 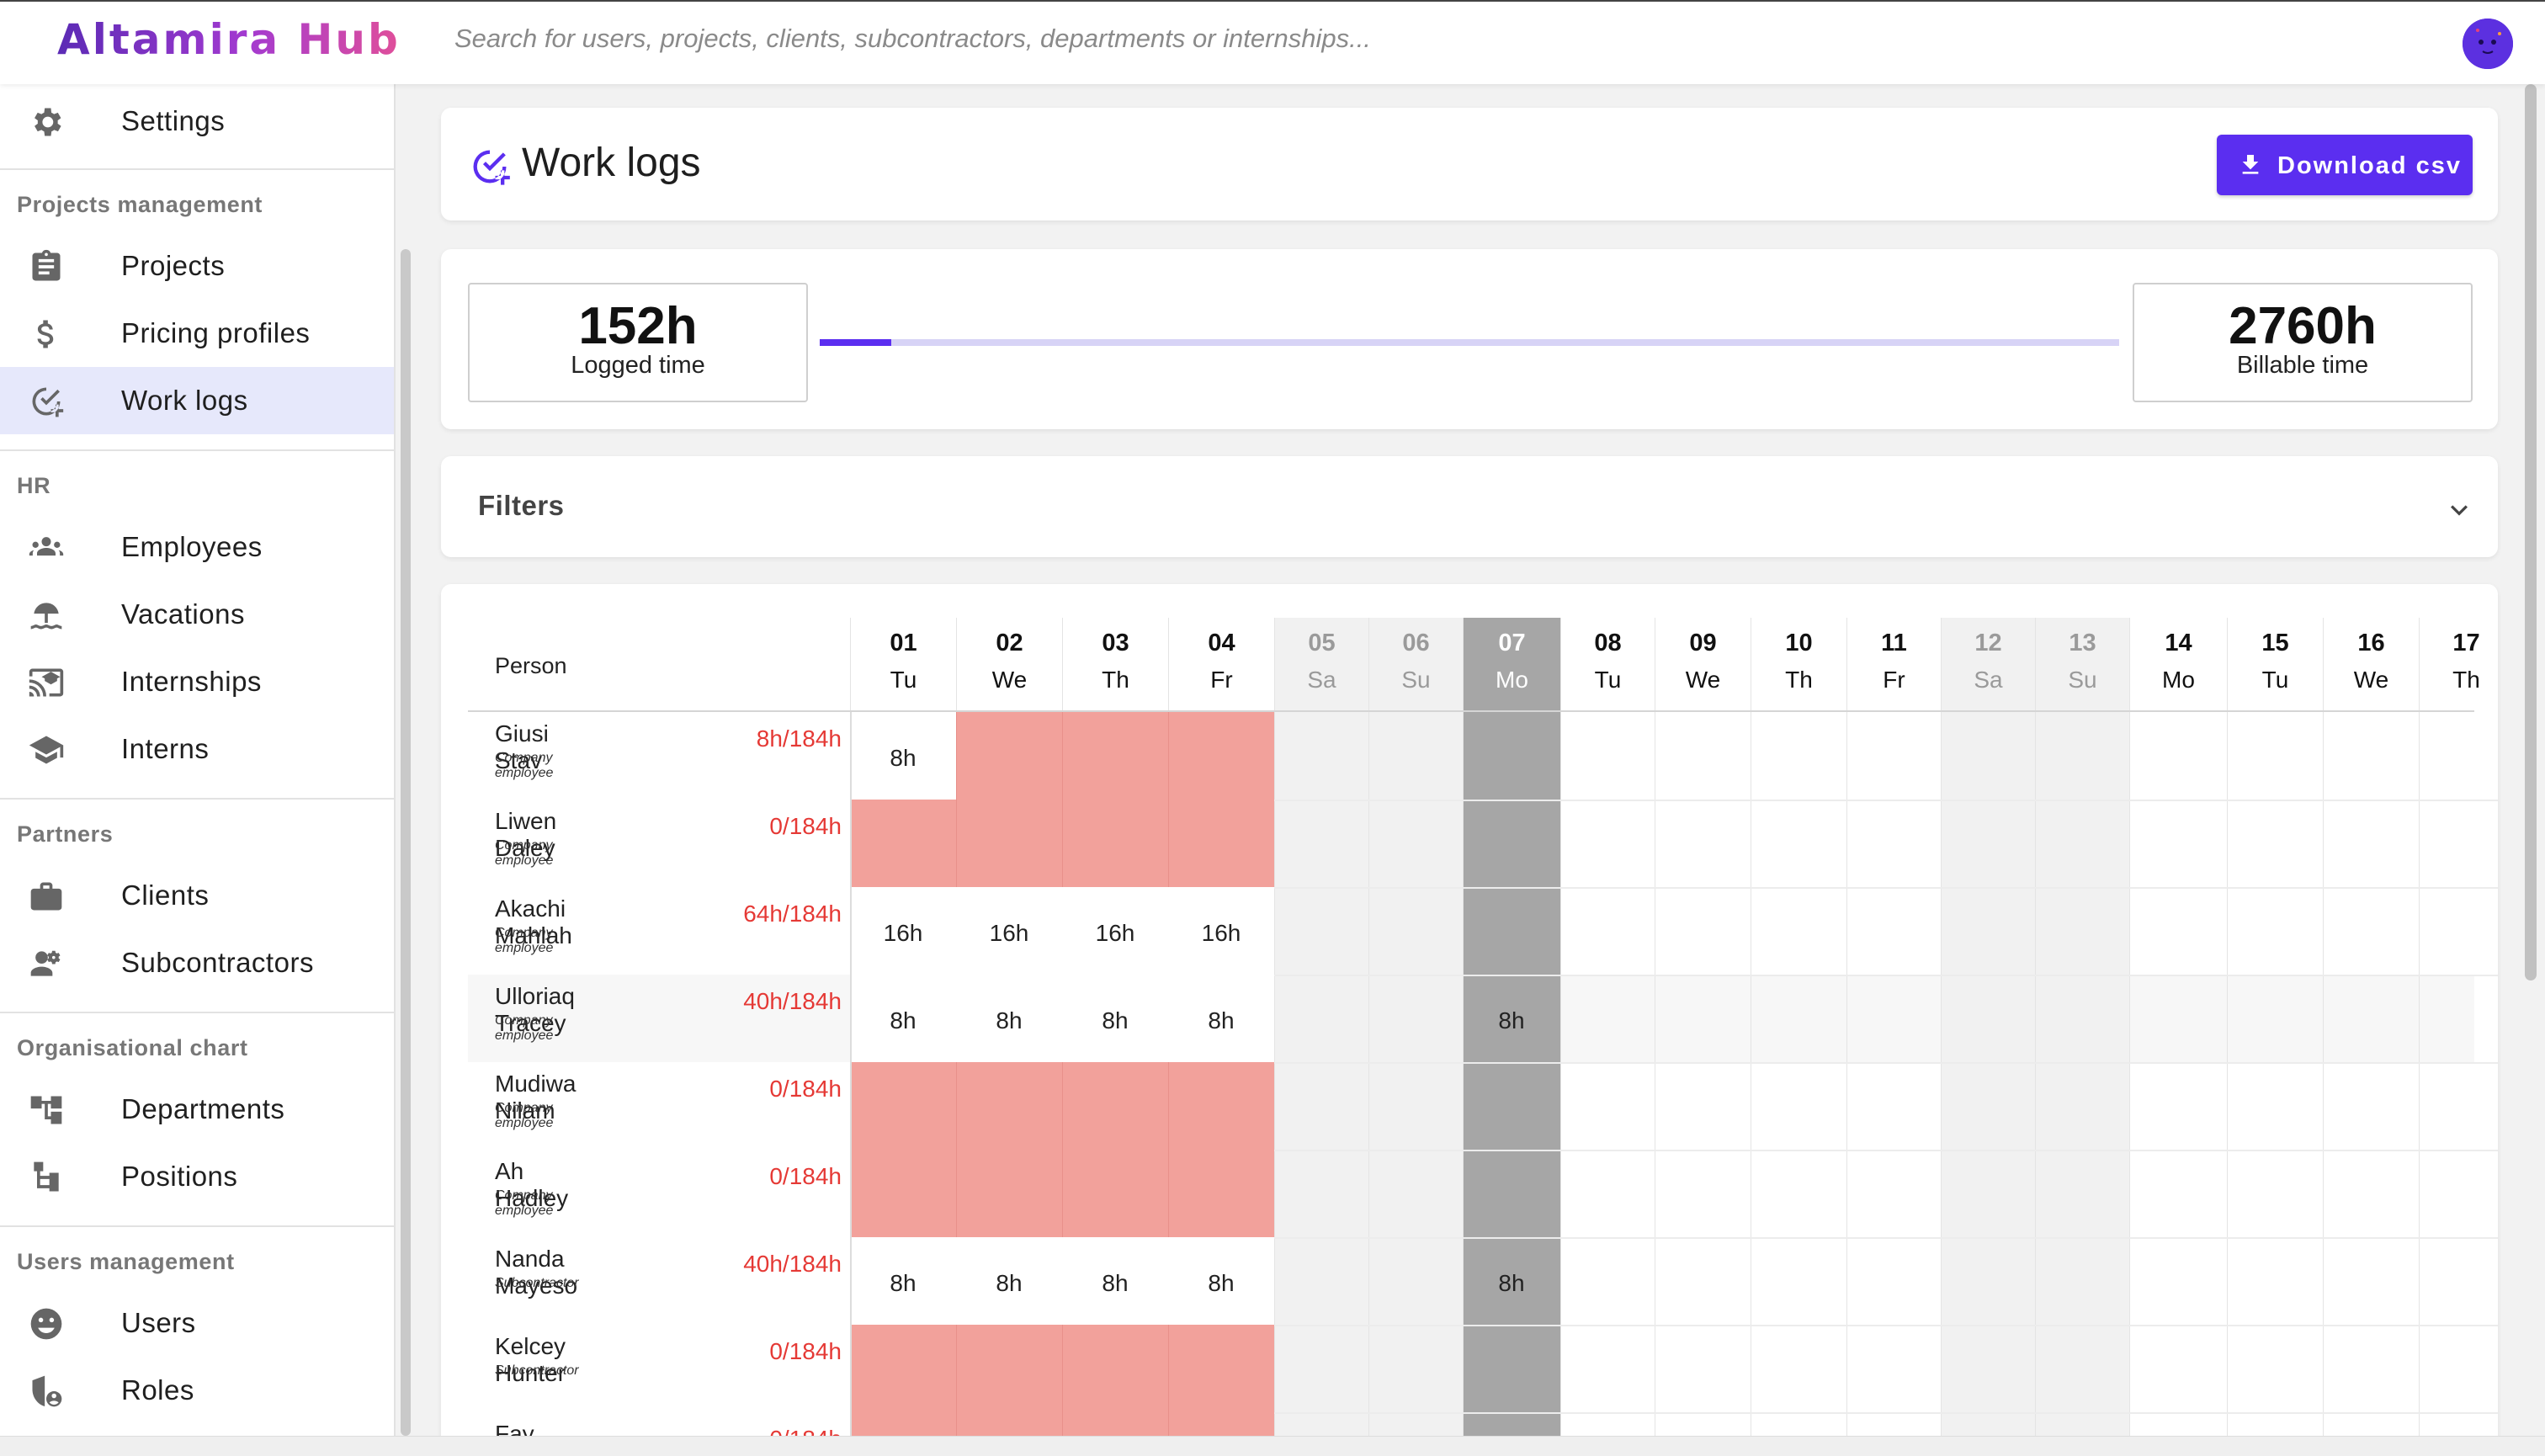 What do you see at coordinates (2082, 665) in the screenshot?
I see `day-header-13: 13 Su` at bounding box center [2082, 665].